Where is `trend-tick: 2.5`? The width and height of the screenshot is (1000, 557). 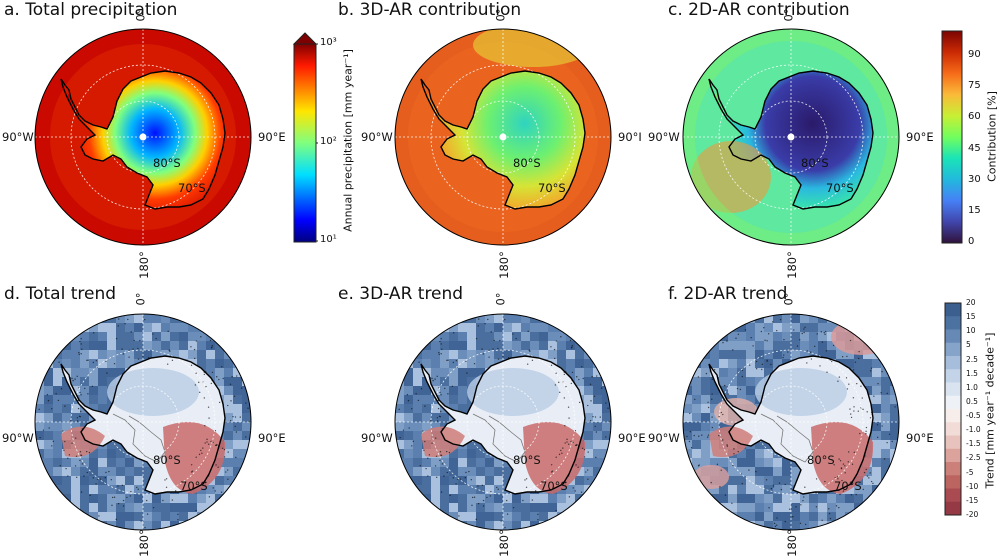 trend-tick: 2.5 is located at coordinates (972, 359).